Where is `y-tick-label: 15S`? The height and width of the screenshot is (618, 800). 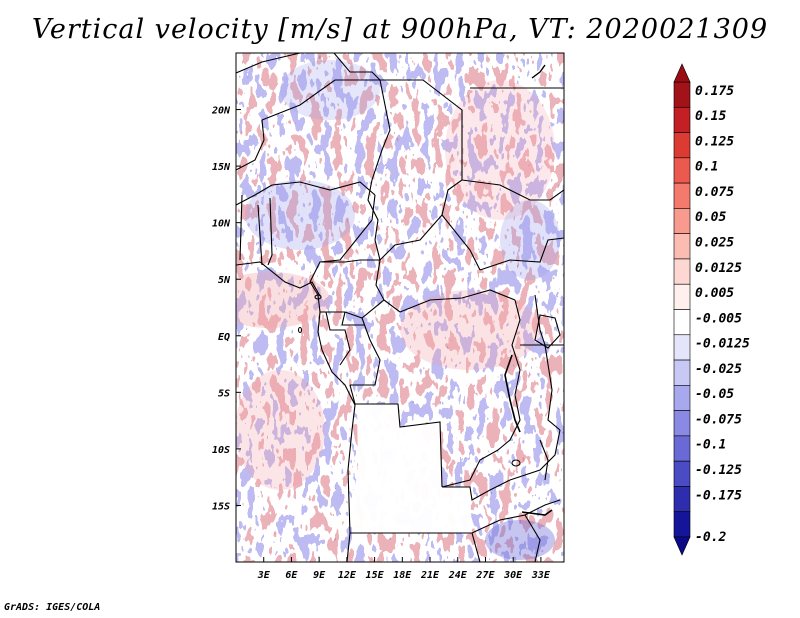
y-tick-label: 15S is located at coordinates (221, 506).